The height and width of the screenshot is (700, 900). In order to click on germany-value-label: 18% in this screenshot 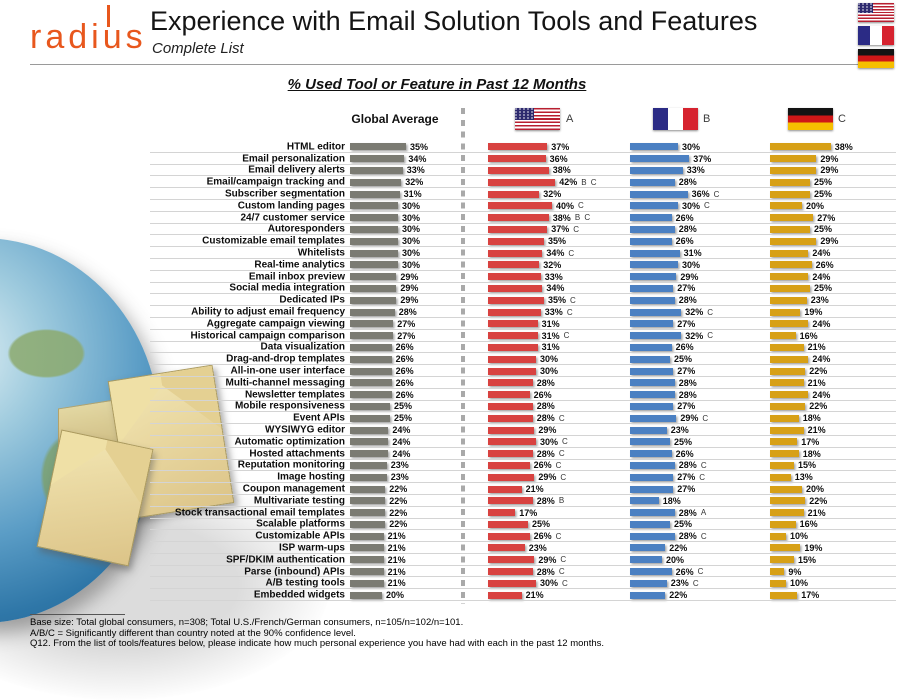, I will do `click(811, 453)`.